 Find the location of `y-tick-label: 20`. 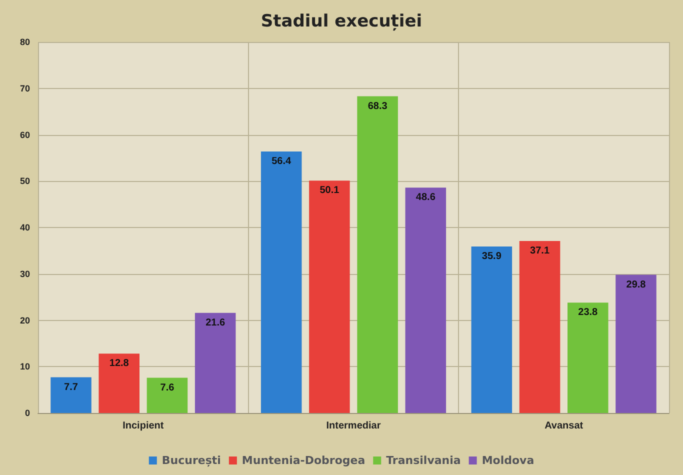

y-tick-label: 20 is located at coordinates (25, 320).